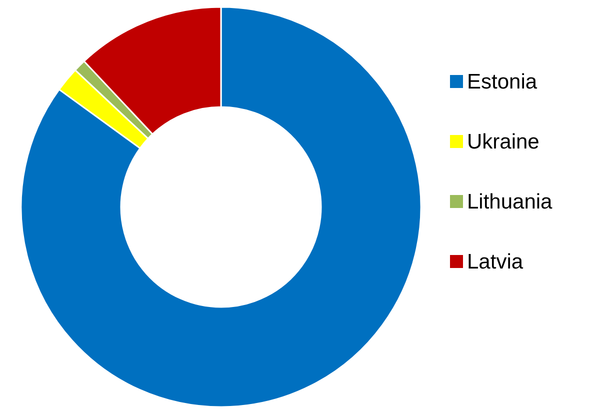 Image resolution: width=592 pixels, height=409 pixels. What do you see at coordinates (503, 142) in the screenshot?
I see `legend-label: Ukraine` at bounding box center [503, 142].